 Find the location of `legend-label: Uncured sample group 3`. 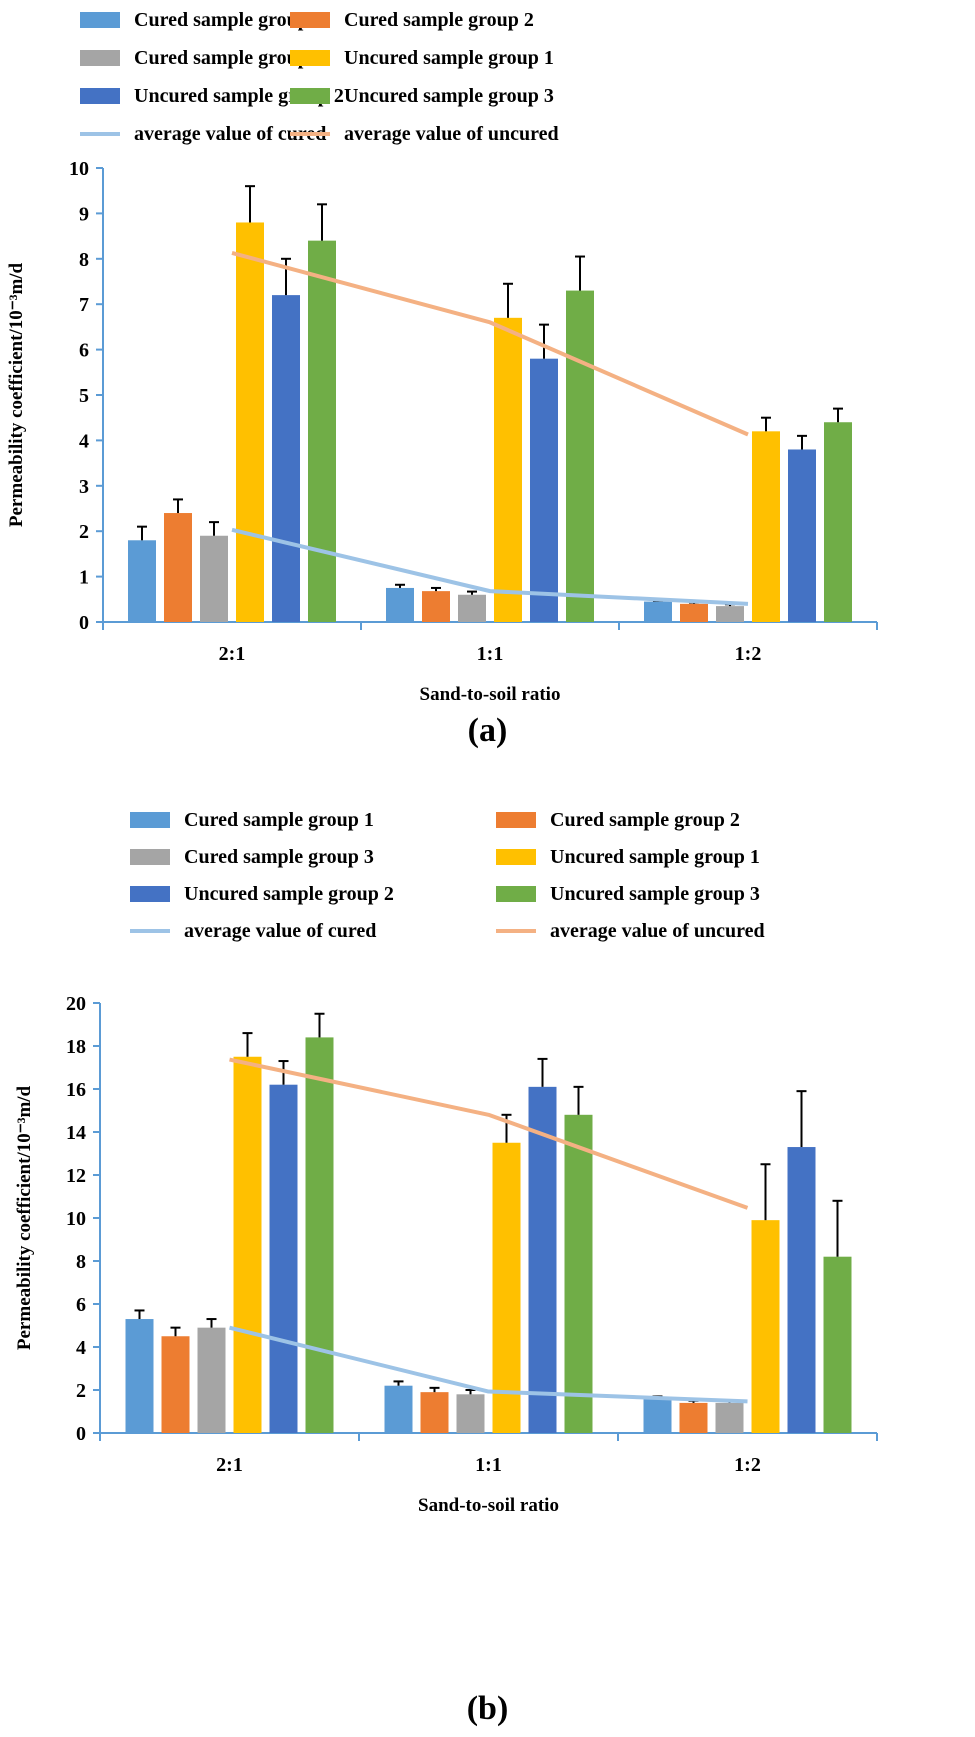

legend-label: Uncured sample group 3 is located at coordinates (449, 95).